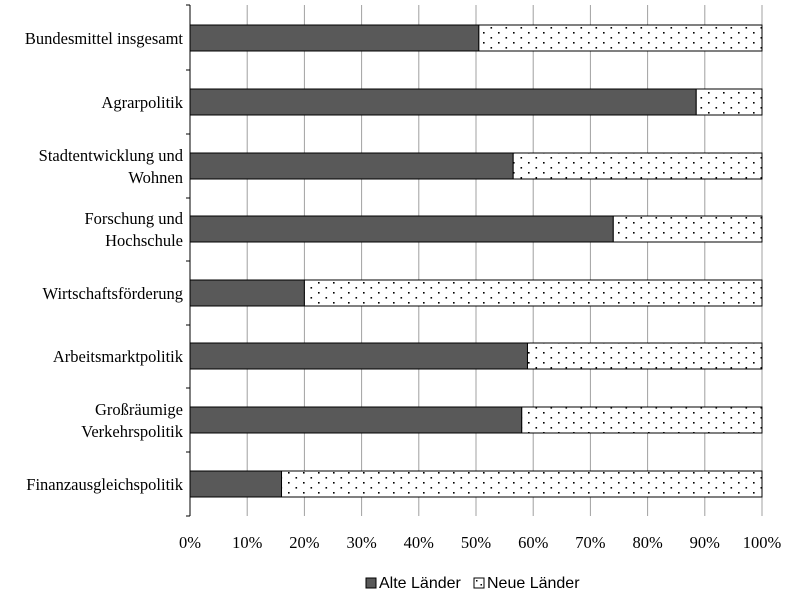  I want to click on category-label: Finanzausgleichspolitik, so click(104, 484).